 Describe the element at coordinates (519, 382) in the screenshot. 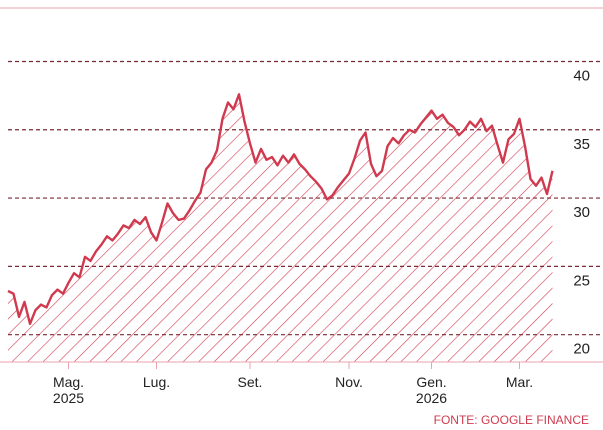

I see `x-tick-label: Mar.` at that location.